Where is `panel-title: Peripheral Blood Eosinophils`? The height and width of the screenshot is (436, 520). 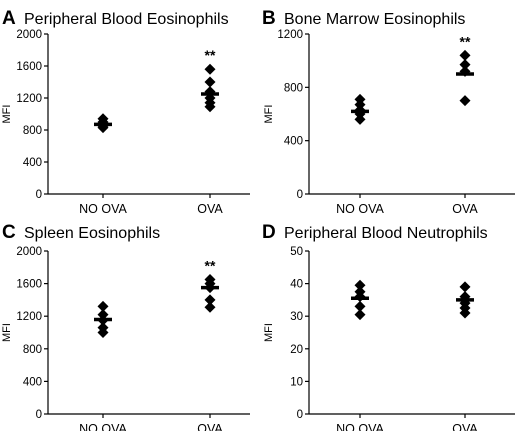
panel-title: Peripheral Blood Eosinophils is located at coordinates (126, 19).